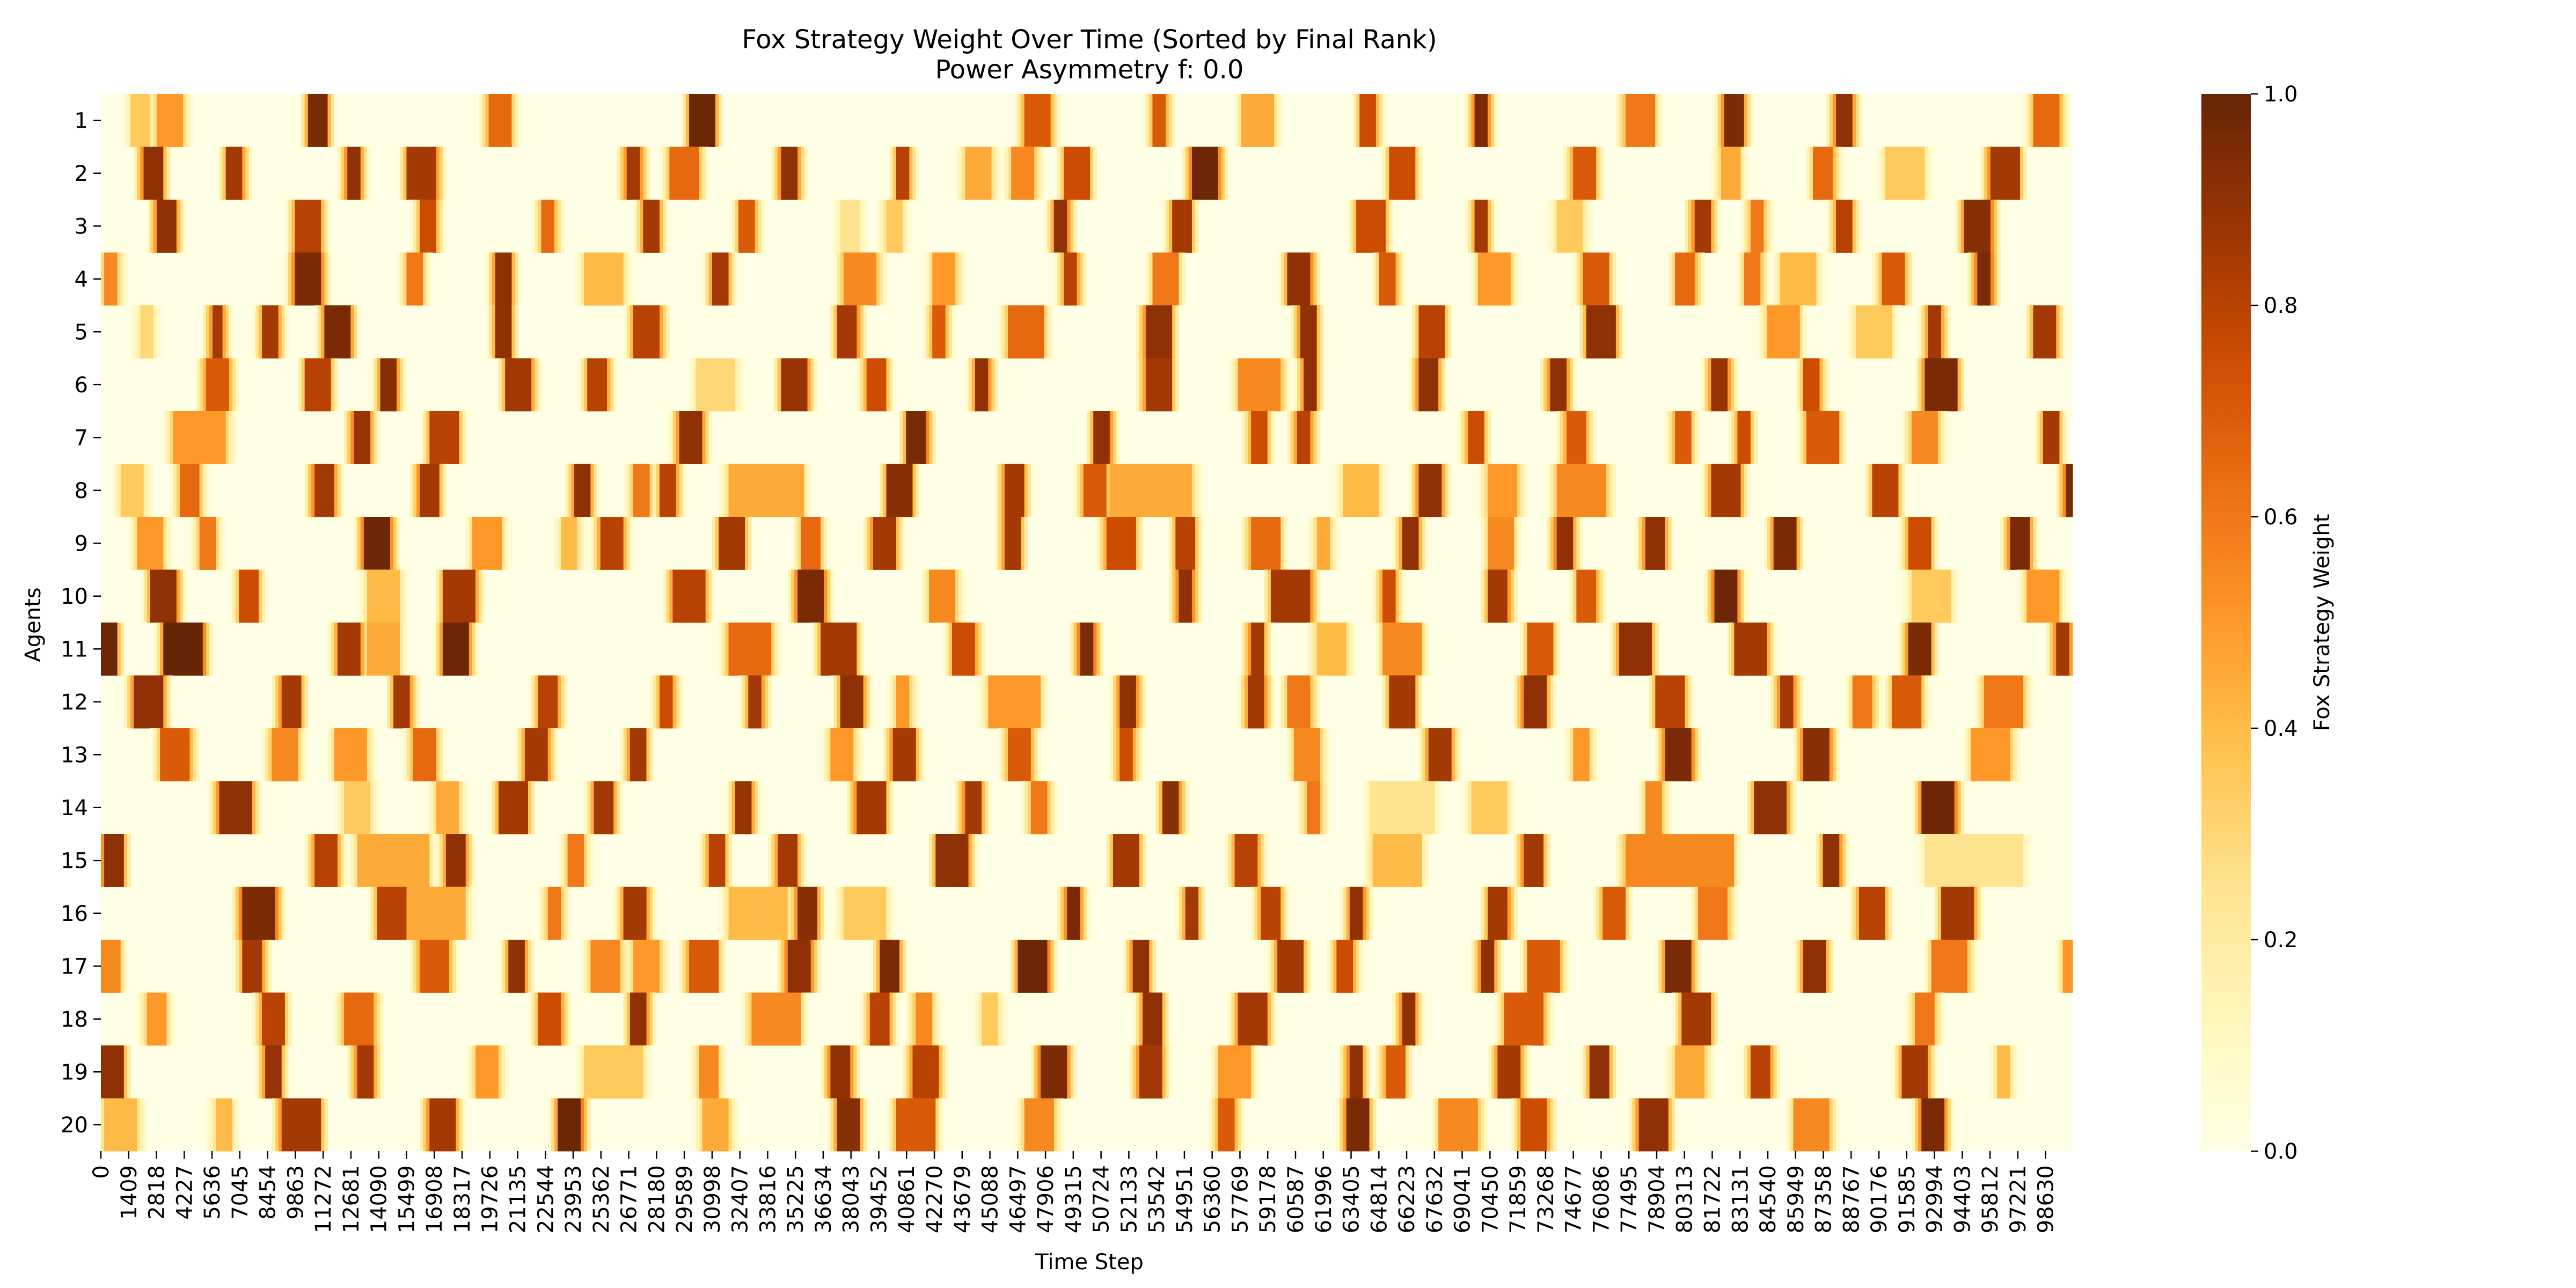  I want to click on y-tick-label: 3, so click(81, 226).